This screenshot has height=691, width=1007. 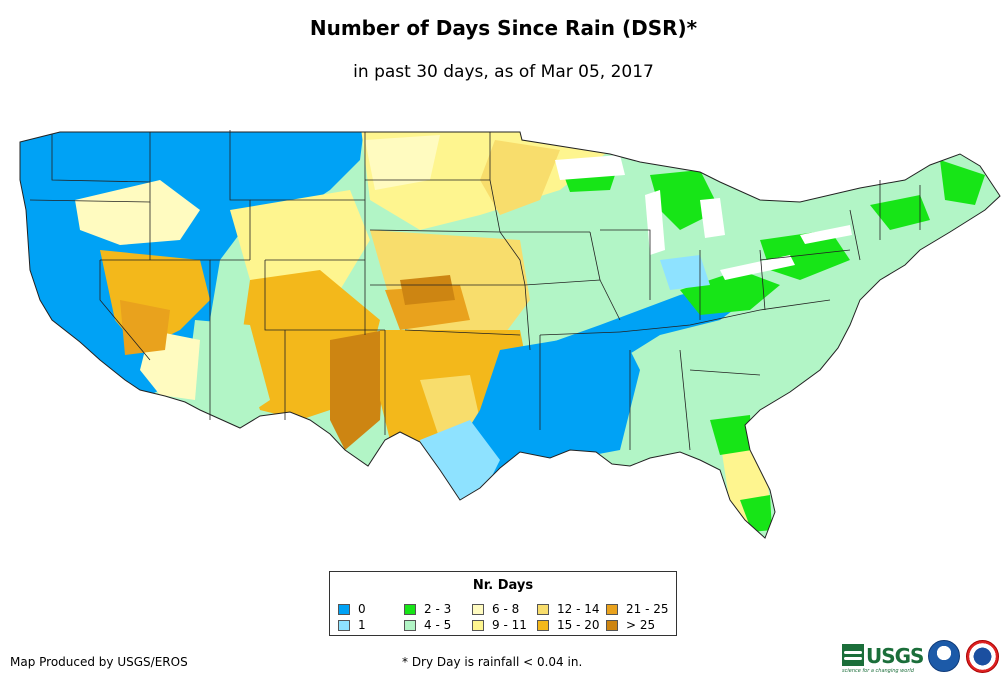 What do you see at coordinates (982, 656) in the screenshot?
I see `nws-logo-icon` at bounding box center [982, 656].